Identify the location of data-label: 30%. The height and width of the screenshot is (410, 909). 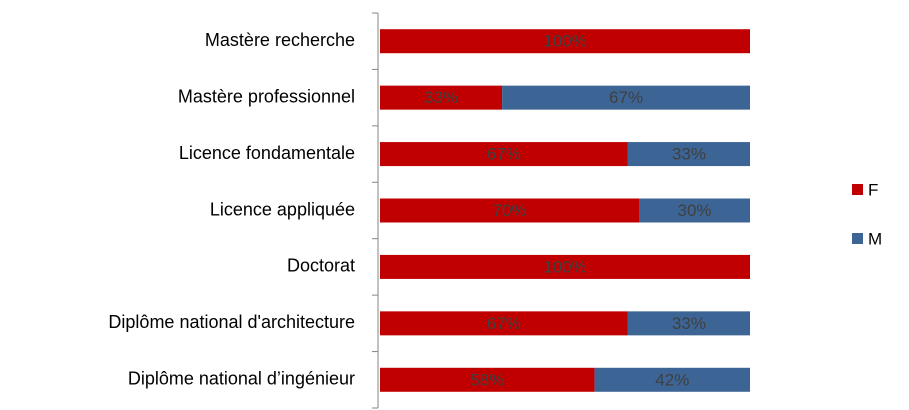
(694, 210).